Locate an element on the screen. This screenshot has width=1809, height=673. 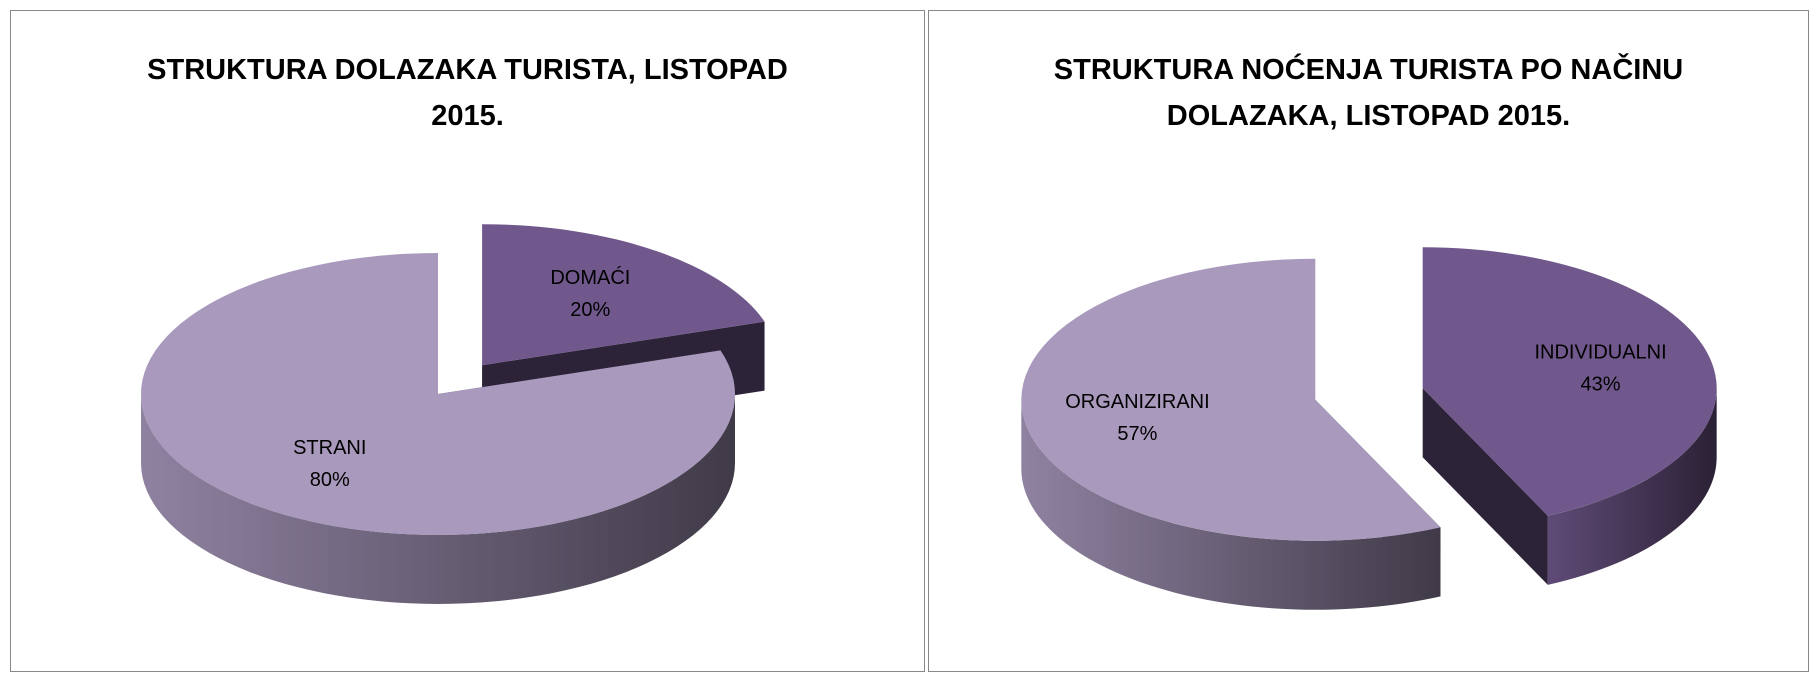
slice-label: ORGANIZIRANI is located at coordinates (1137, 402).